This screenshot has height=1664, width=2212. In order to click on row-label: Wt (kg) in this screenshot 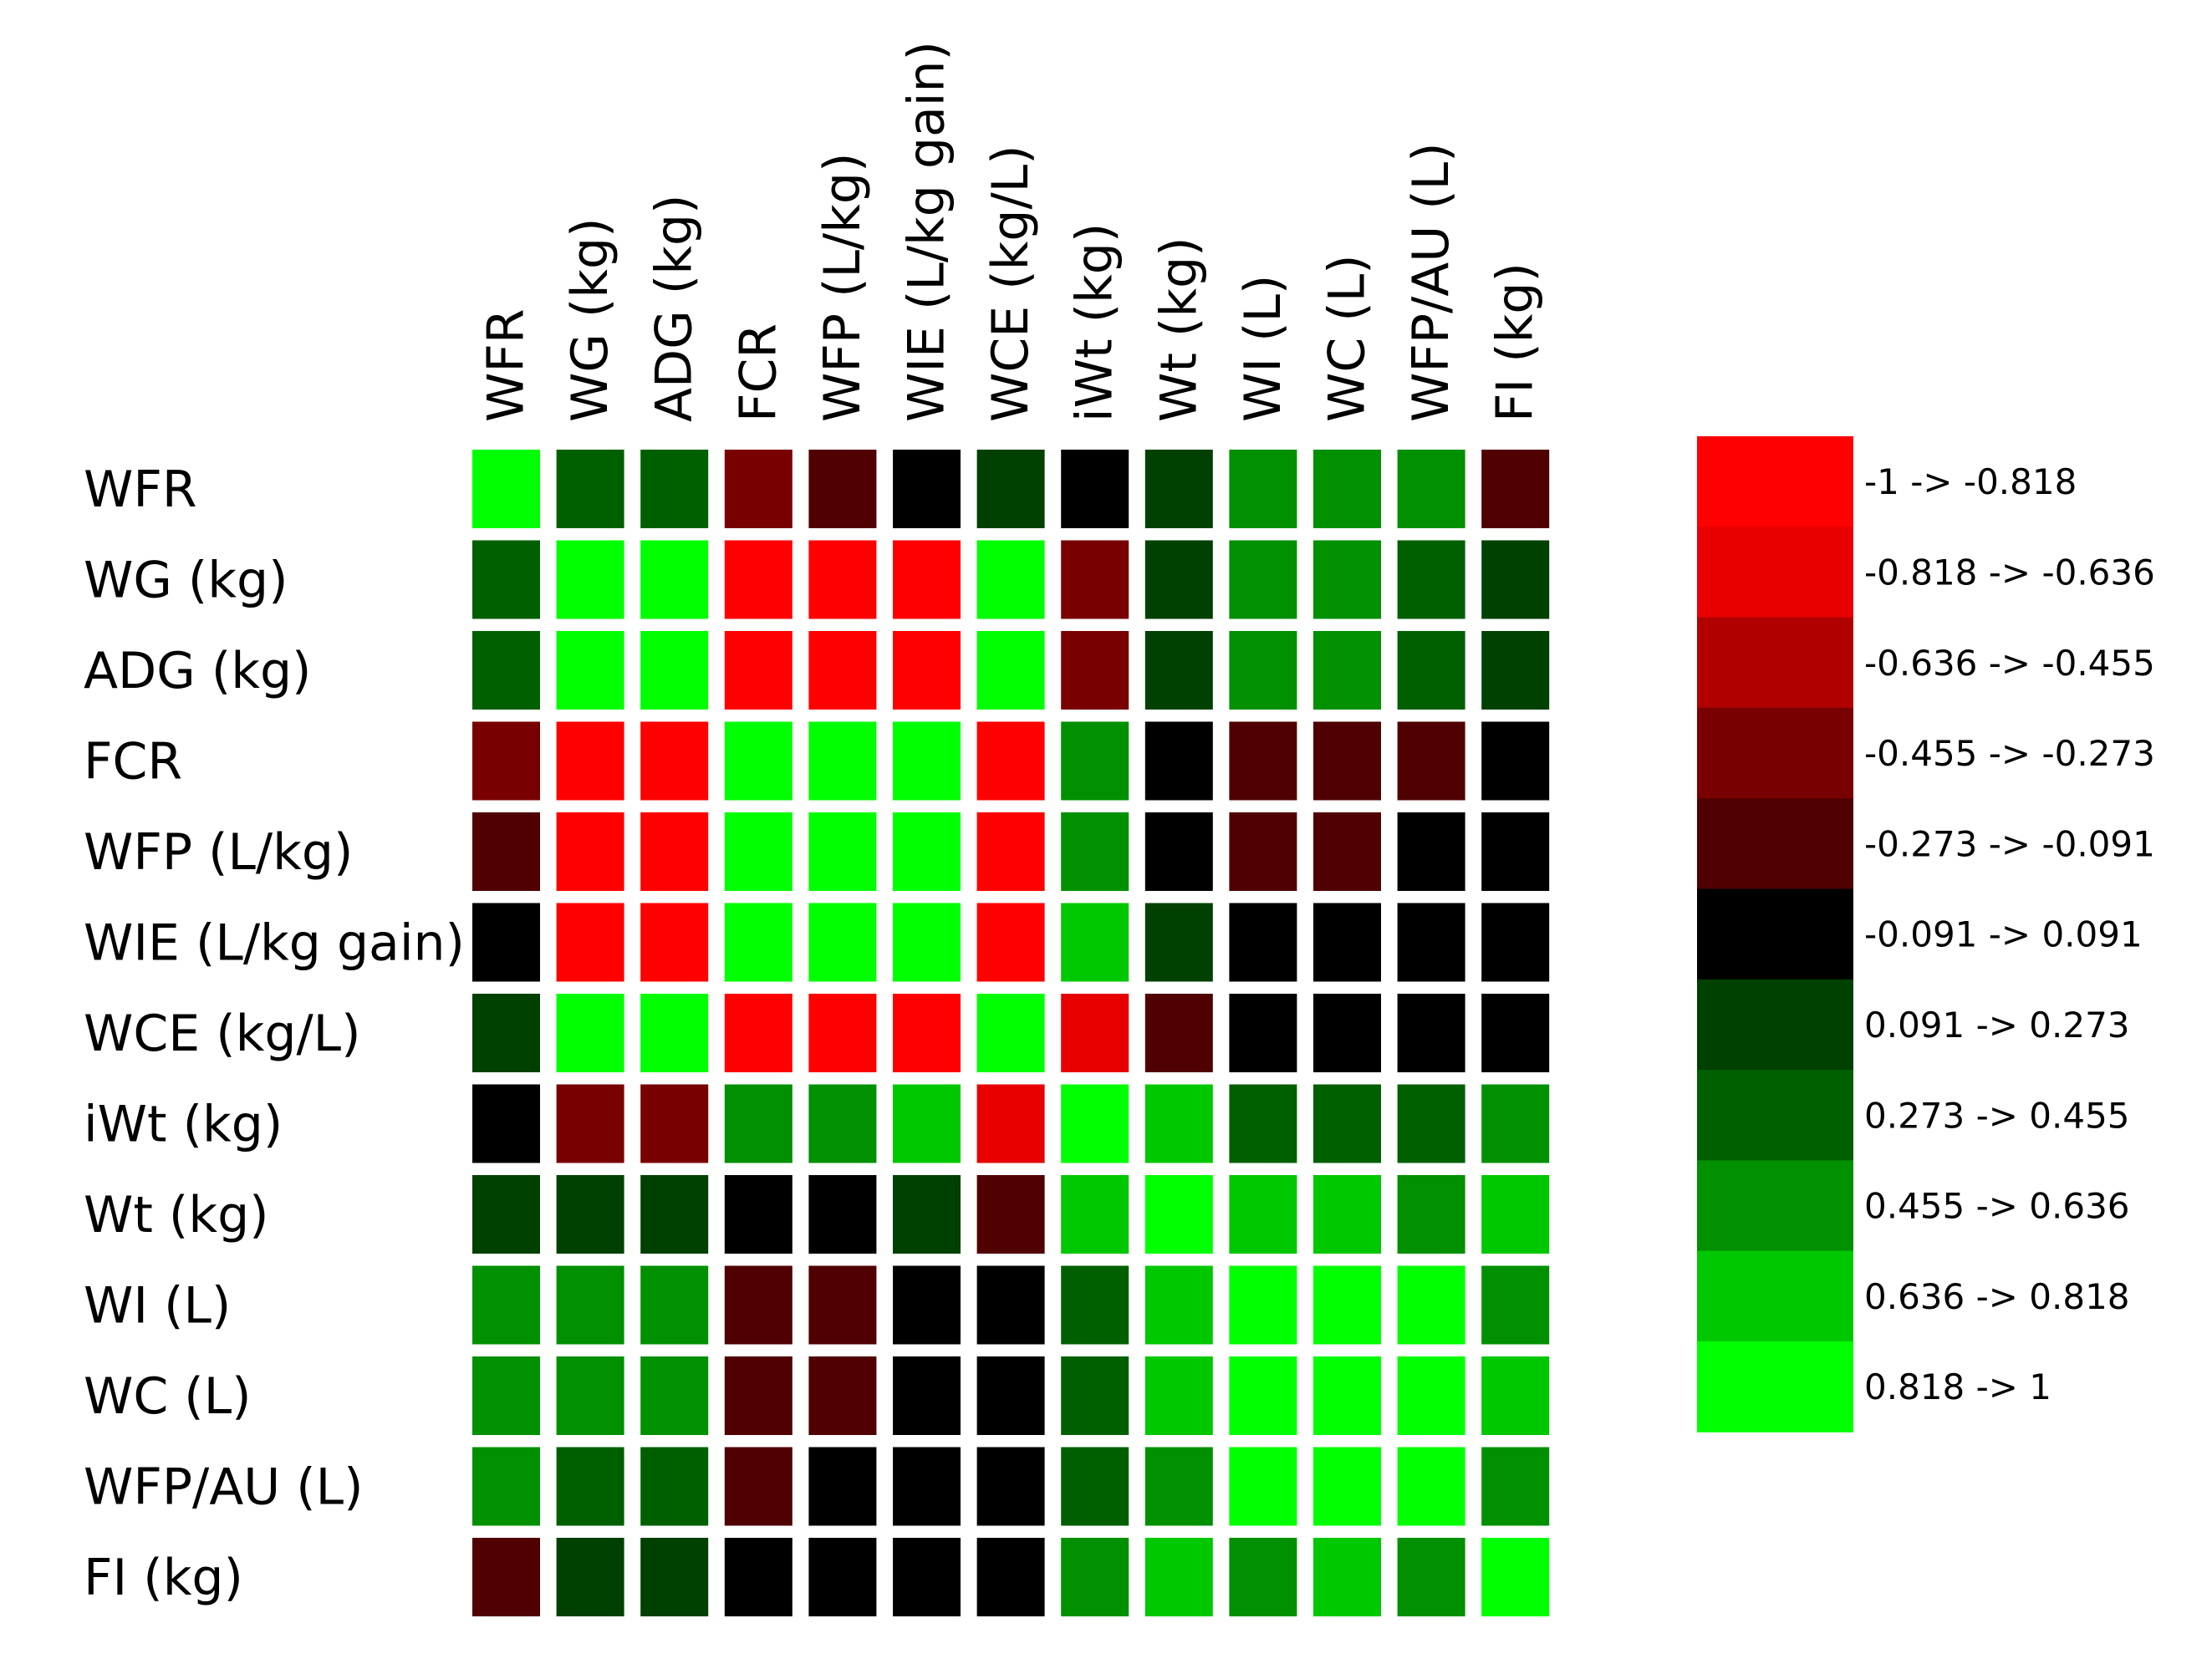, I will do `click(176, 1215)`.